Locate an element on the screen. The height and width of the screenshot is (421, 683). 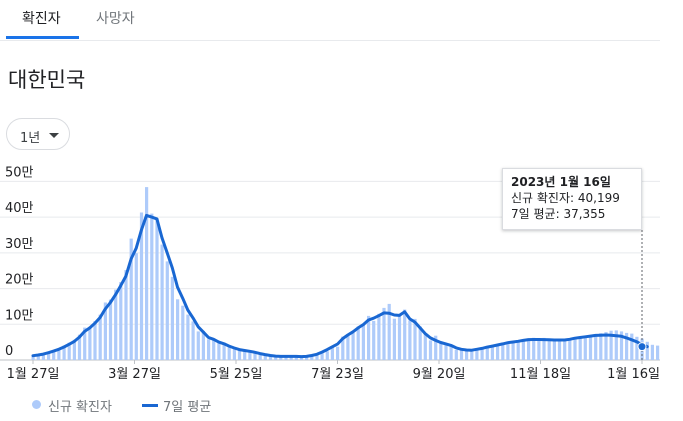
tooltip-cases-label: 신규 확진자 is located at coordinates (541, 198).